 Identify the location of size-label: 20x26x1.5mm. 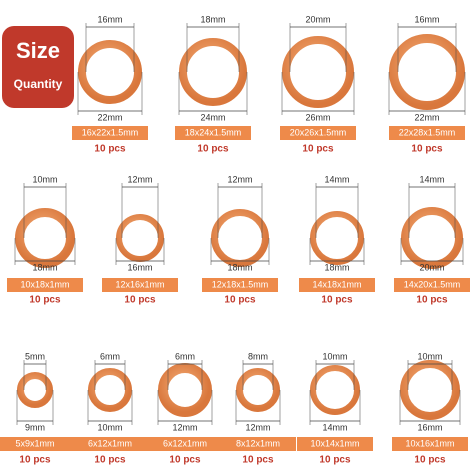
(318, 132).